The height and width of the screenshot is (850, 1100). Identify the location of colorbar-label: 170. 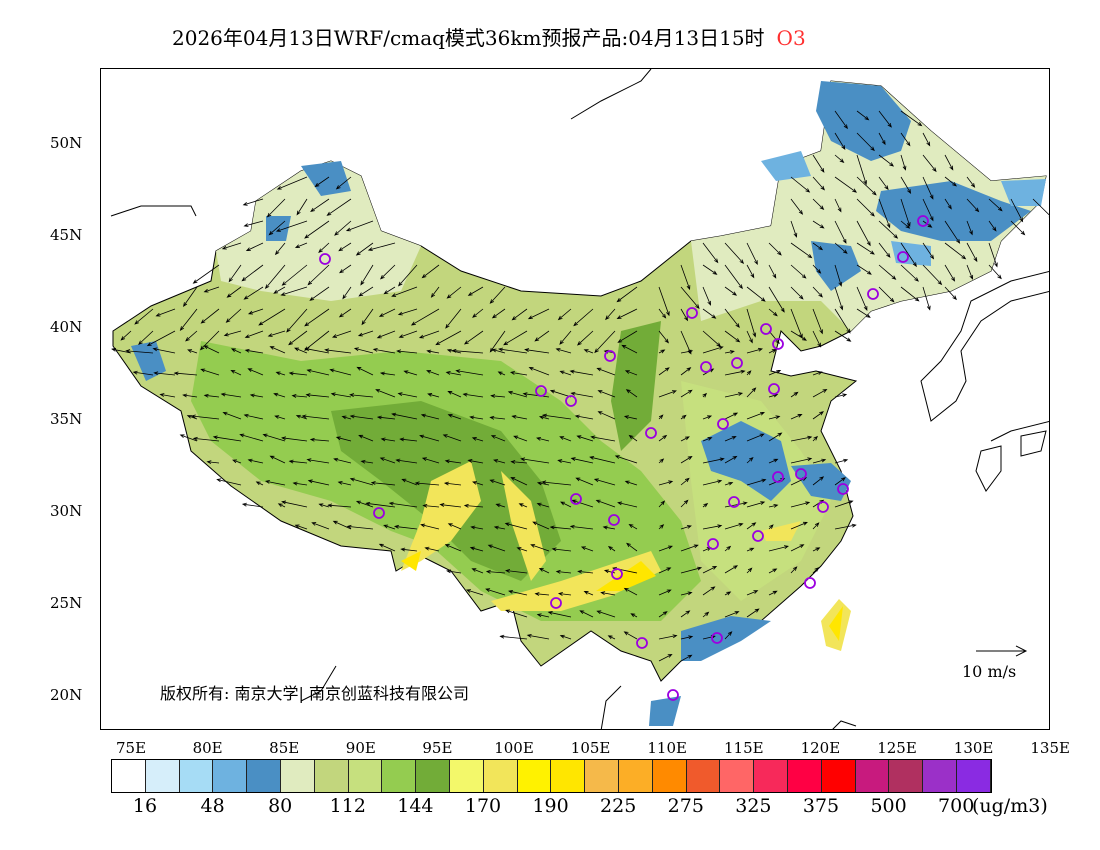
(483, 806).